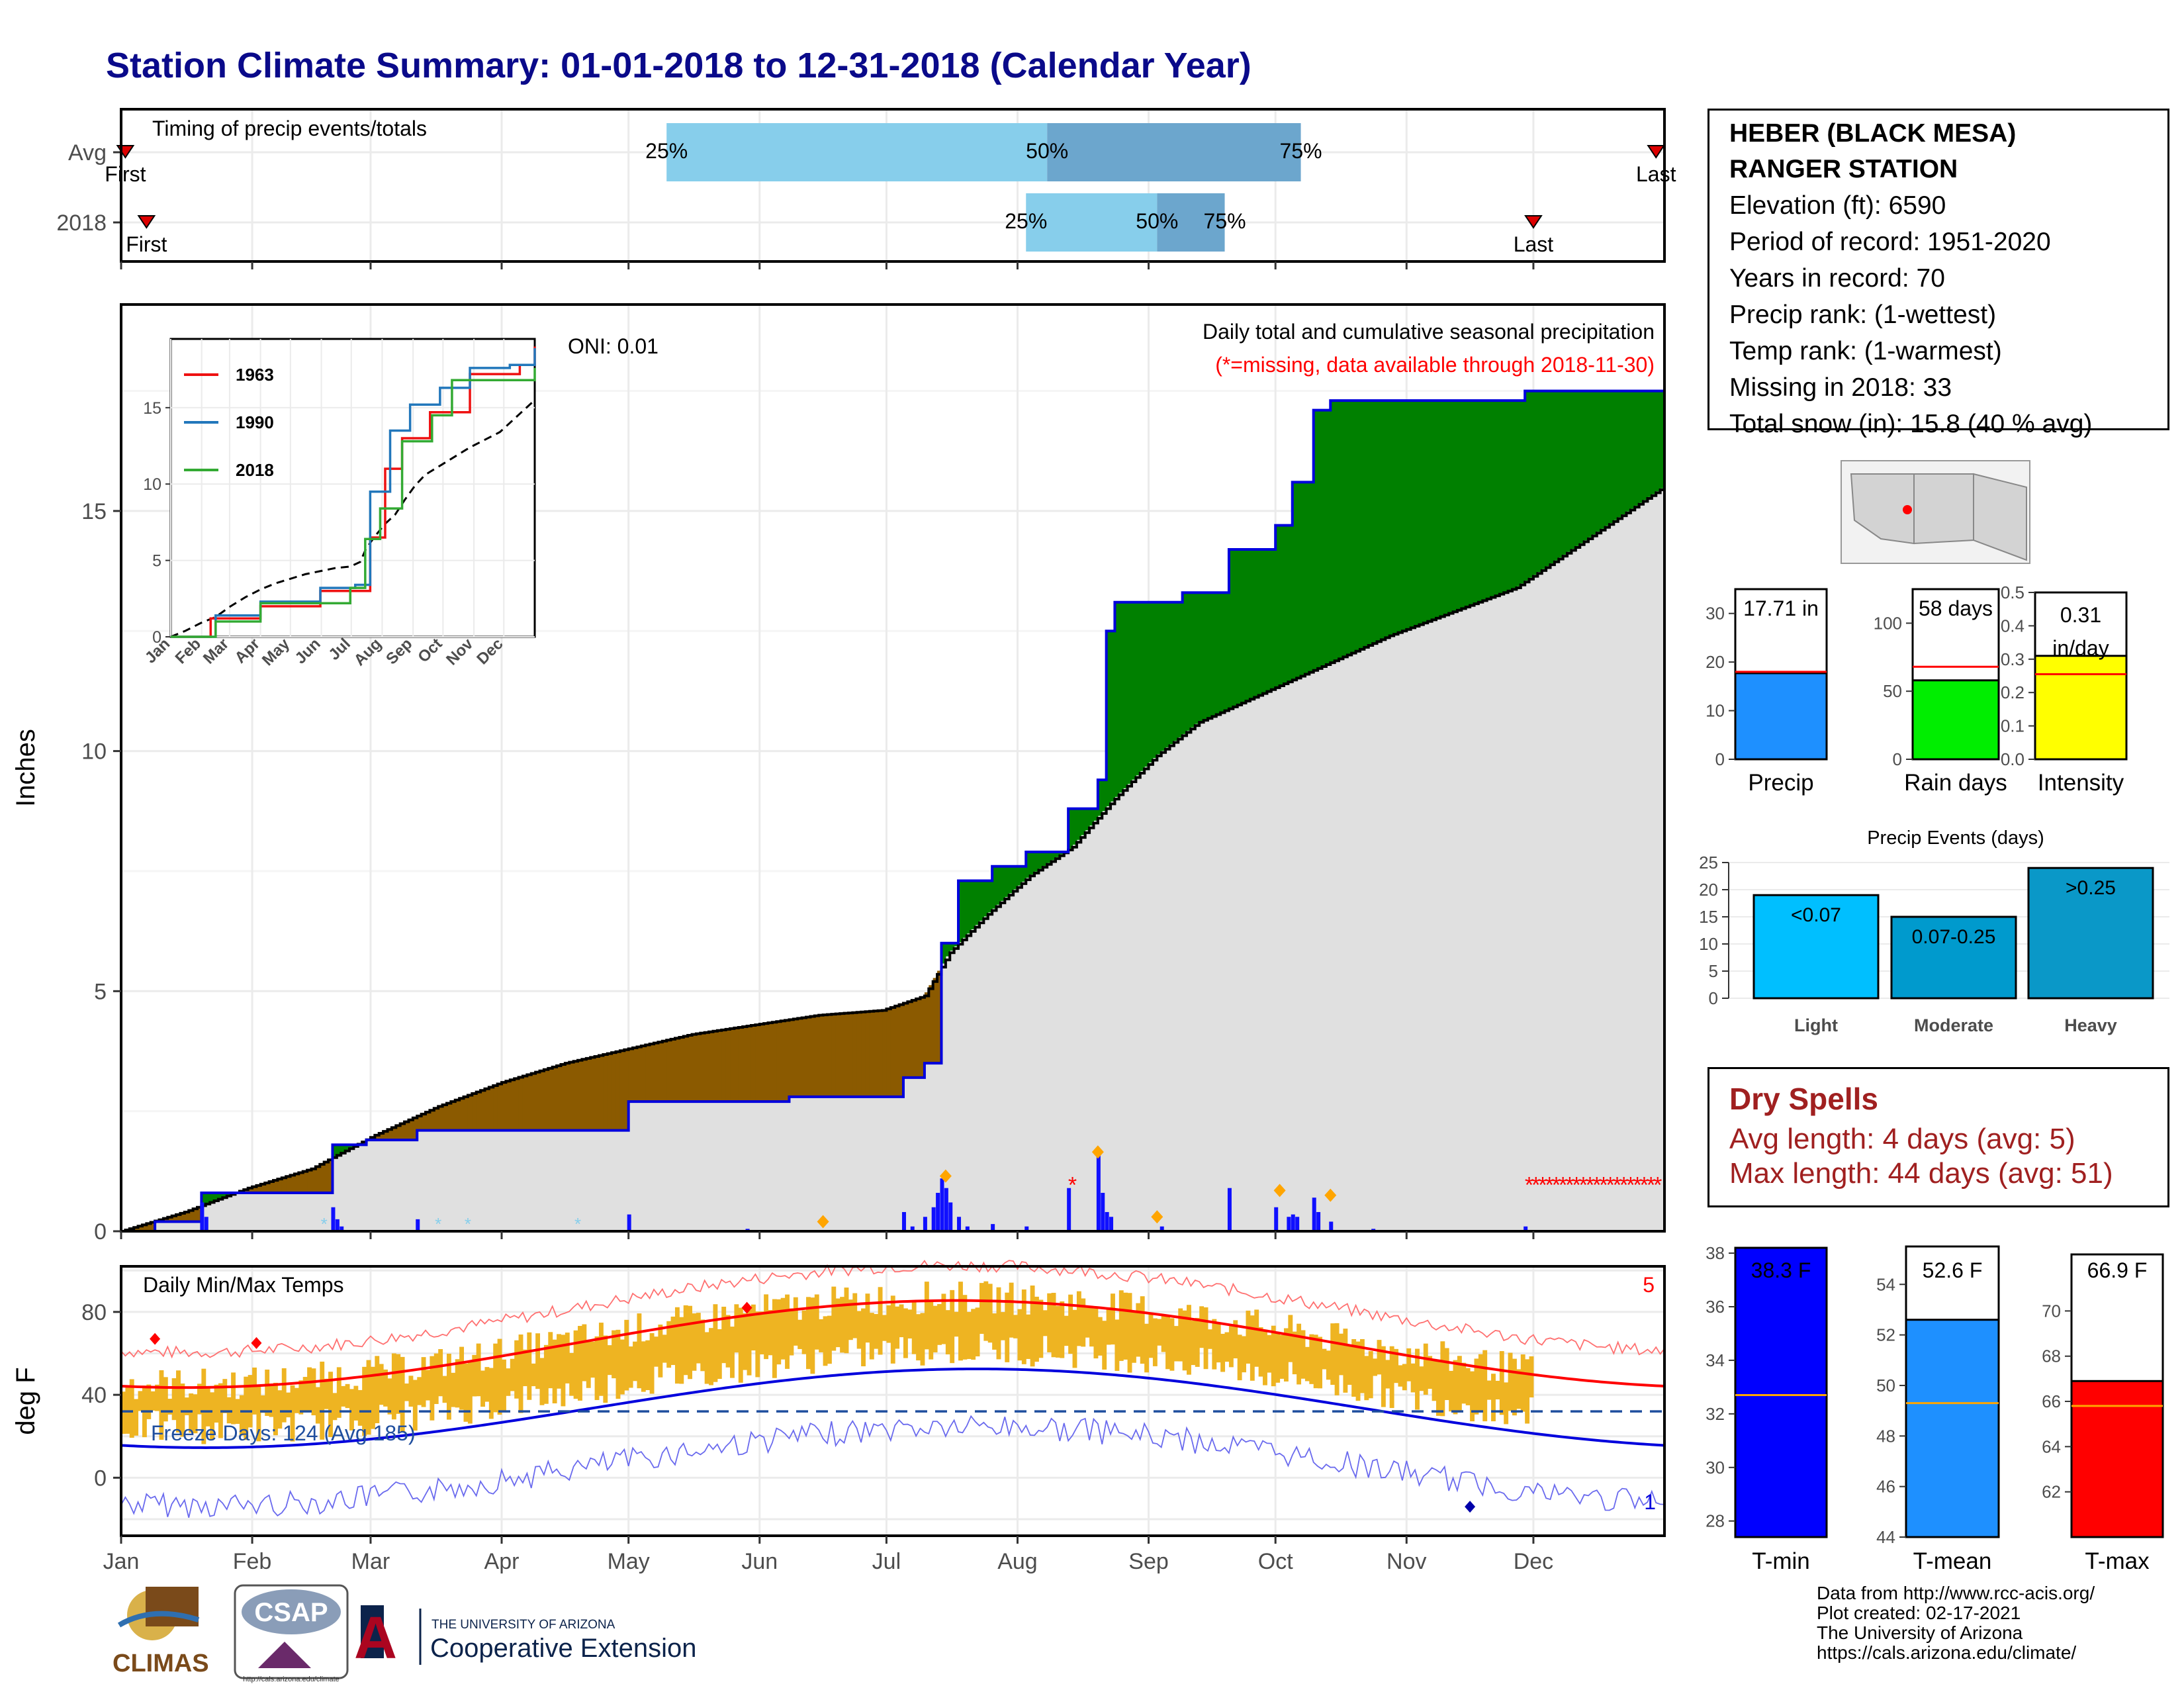 The width and height of the screenshot is (2184, 1688). Describe the element at coordinates (1406, 1561) in the screenshot. I see `month-label: Nov` at that location.